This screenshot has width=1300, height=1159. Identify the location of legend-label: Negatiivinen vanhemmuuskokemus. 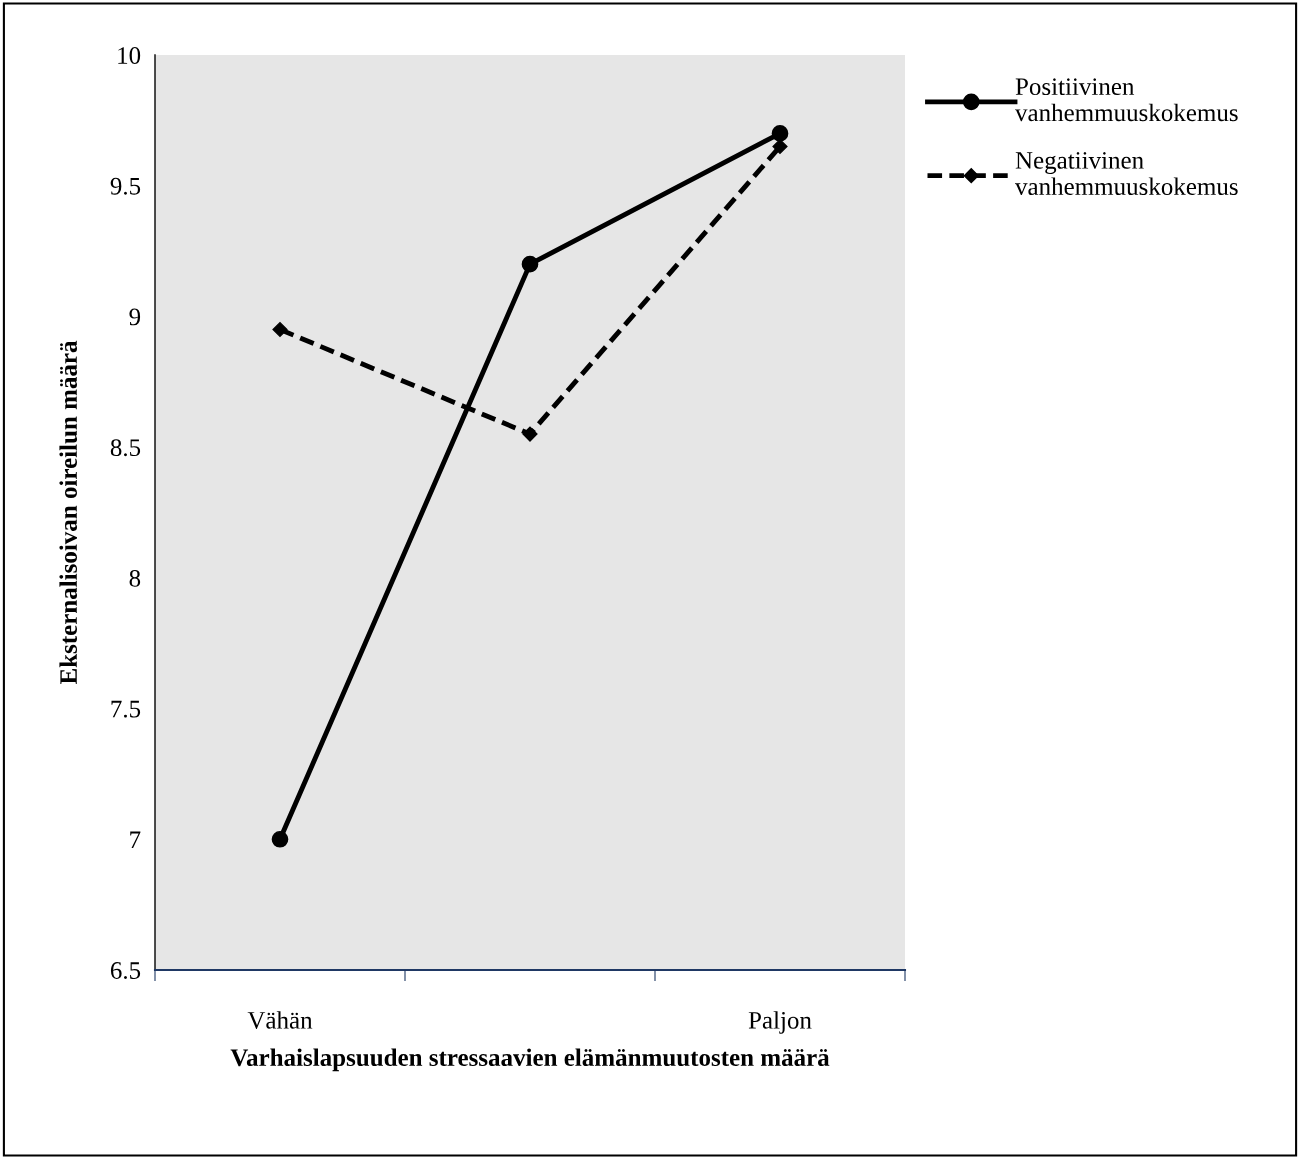
(1126, 174).